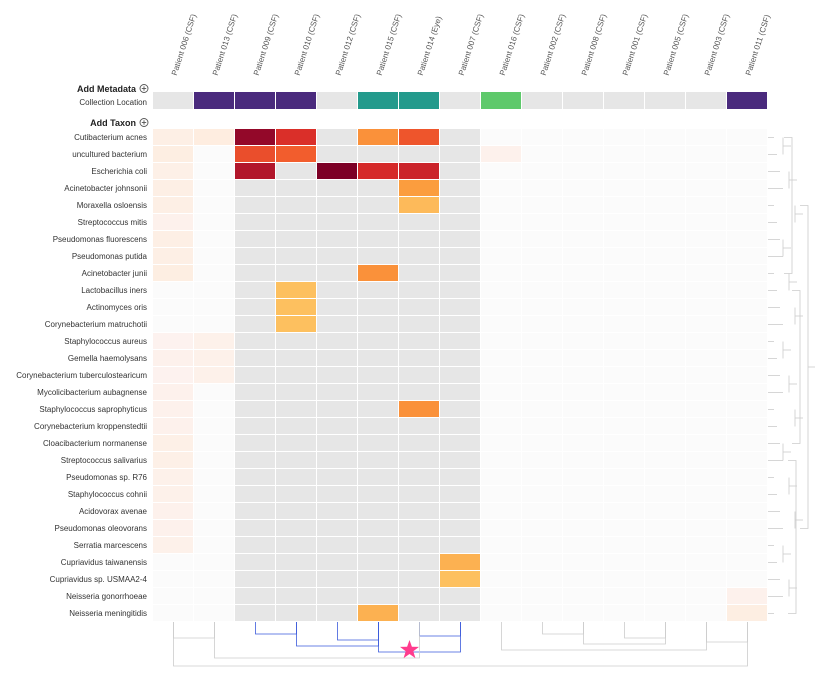  Describe the element at coordinates (107, 494) in the screenshot. I see `row-label-staphylococcus-cohnii: Staphylococcus cohnii` at that location.